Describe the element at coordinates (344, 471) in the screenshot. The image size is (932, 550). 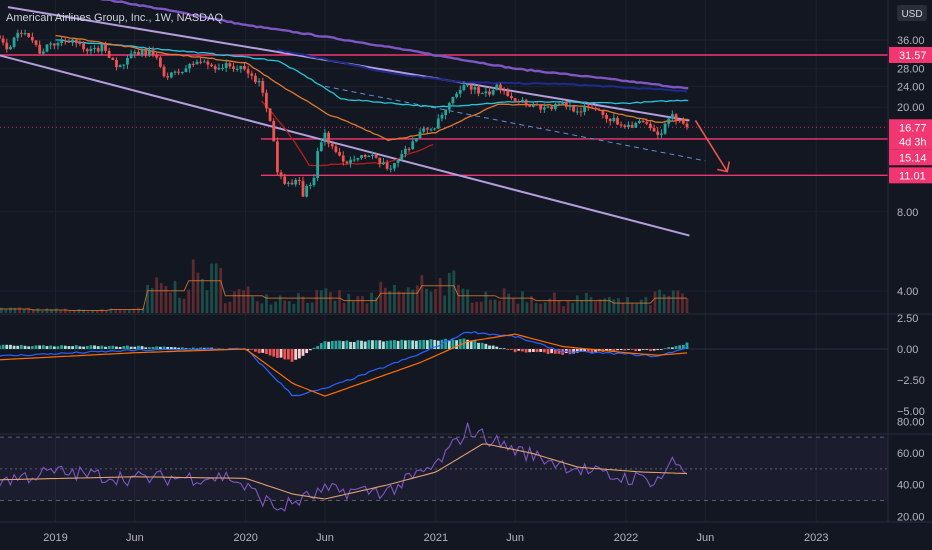
I see `rsi-ma-line` at that location.